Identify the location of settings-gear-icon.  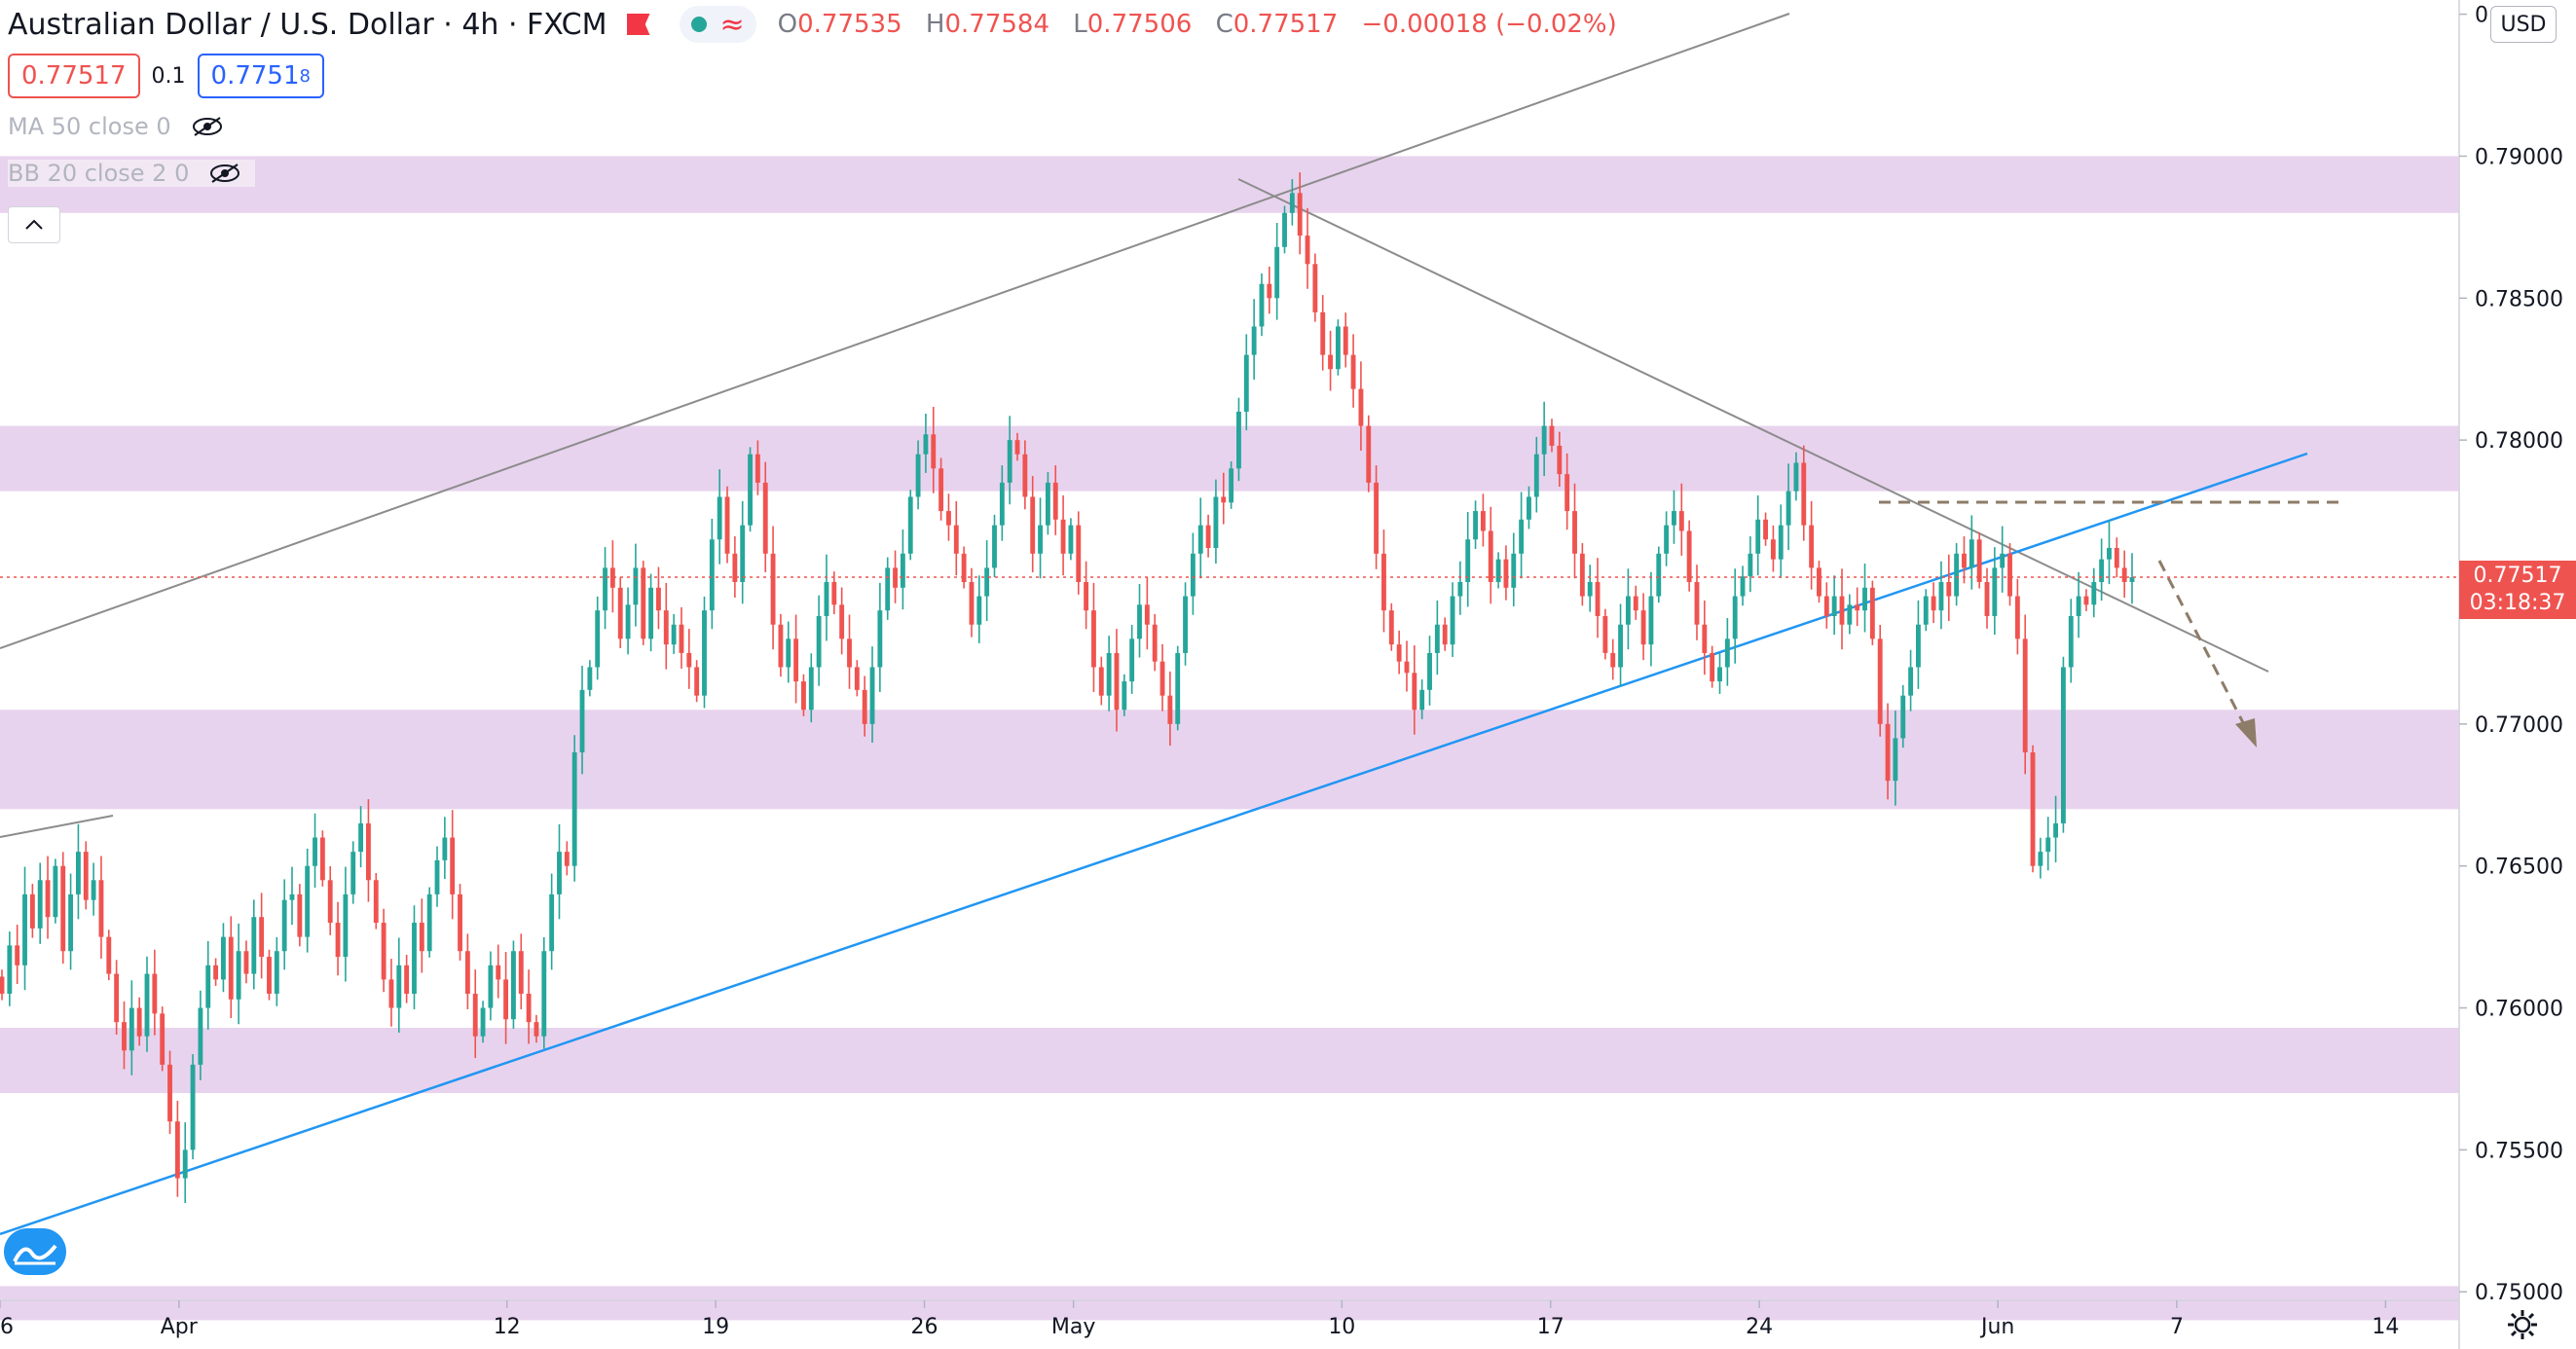
(2522, 1324).